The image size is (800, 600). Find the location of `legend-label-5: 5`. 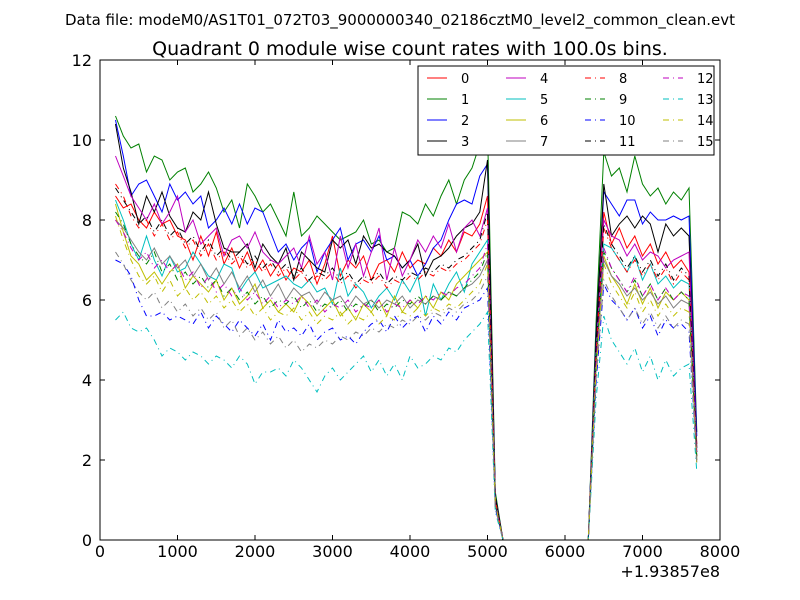

legend-label-5: 5 is located at coordinates (544, 100).